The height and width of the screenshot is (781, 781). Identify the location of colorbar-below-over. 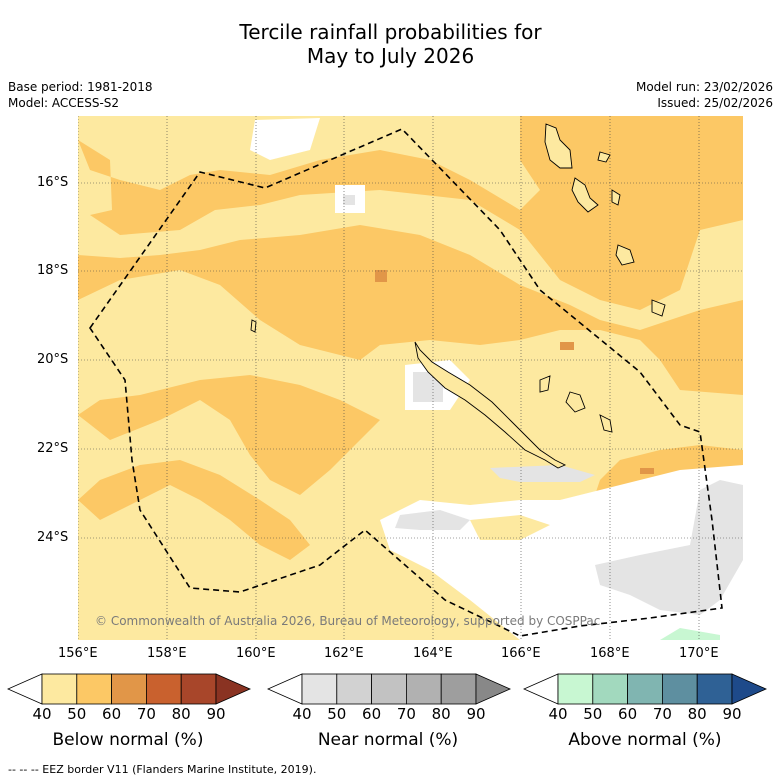
(233, 689).